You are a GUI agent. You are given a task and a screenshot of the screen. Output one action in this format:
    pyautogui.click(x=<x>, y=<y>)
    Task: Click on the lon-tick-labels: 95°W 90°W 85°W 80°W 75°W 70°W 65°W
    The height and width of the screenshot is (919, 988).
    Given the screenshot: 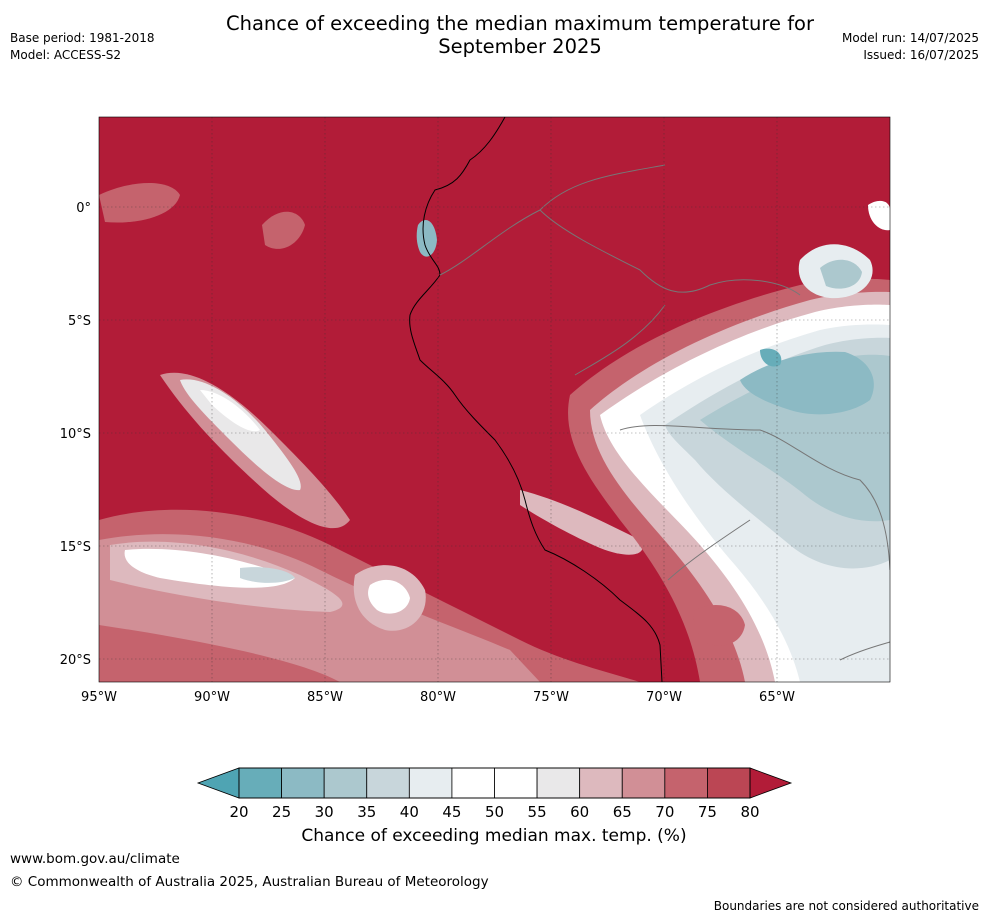 What is the action you would take?
    pyautogui.click(x=438, y=697)
    